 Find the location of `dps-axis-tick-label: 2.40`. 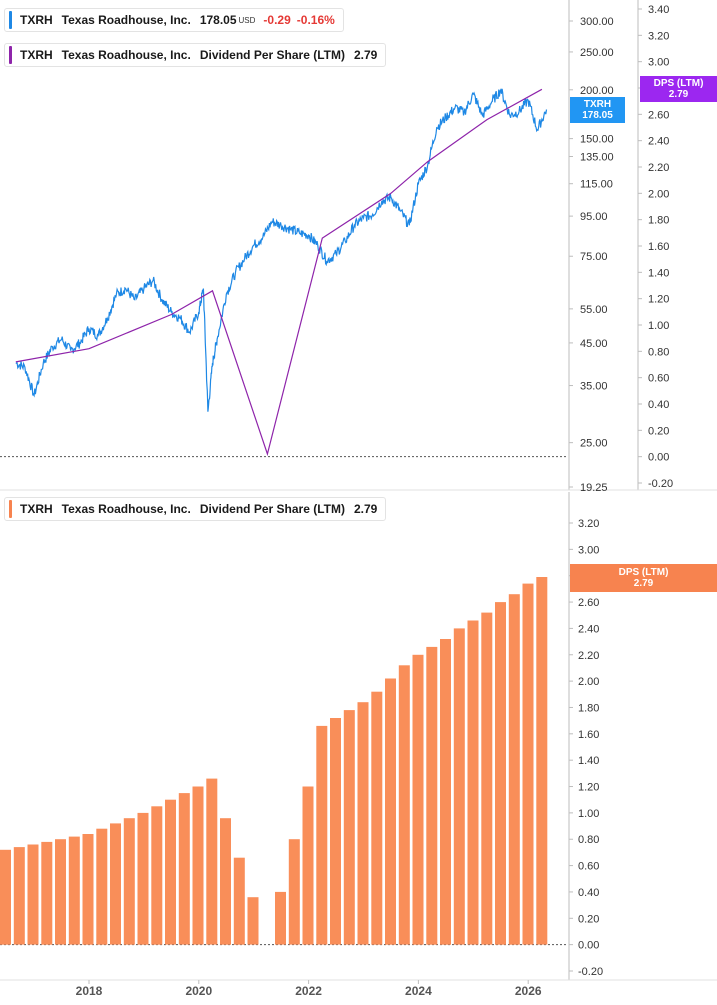

dps-axis-tick-label: 2.40 is located at coordinates (658, 142).